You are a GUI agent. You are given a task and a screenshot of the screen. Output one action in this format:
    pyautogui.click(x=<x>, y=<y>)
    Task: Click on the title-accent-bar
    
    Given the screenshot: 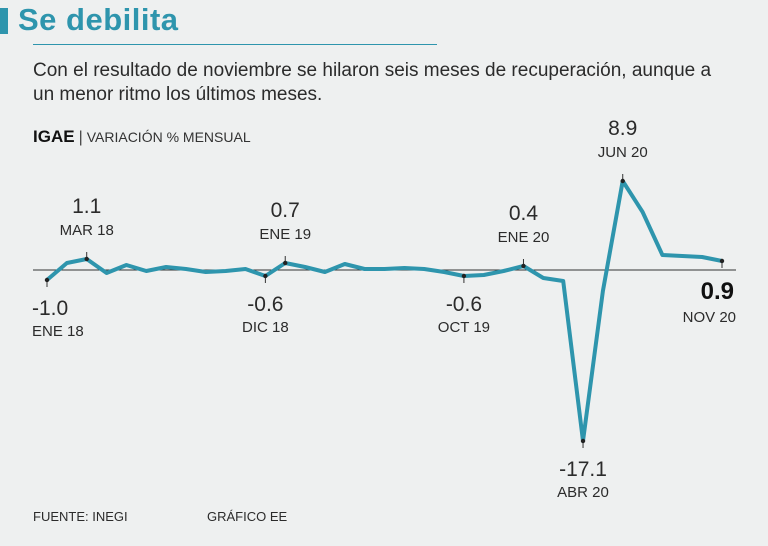 What is the action you would take?
    pyautogui.click(x=4, y=21)
    